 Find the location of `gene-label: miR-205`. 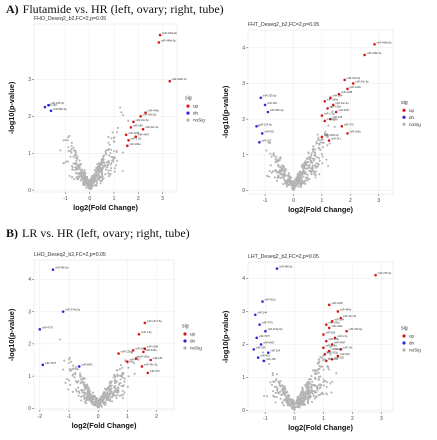

gene-label: miR-205 is located at coordinates (261, 347).